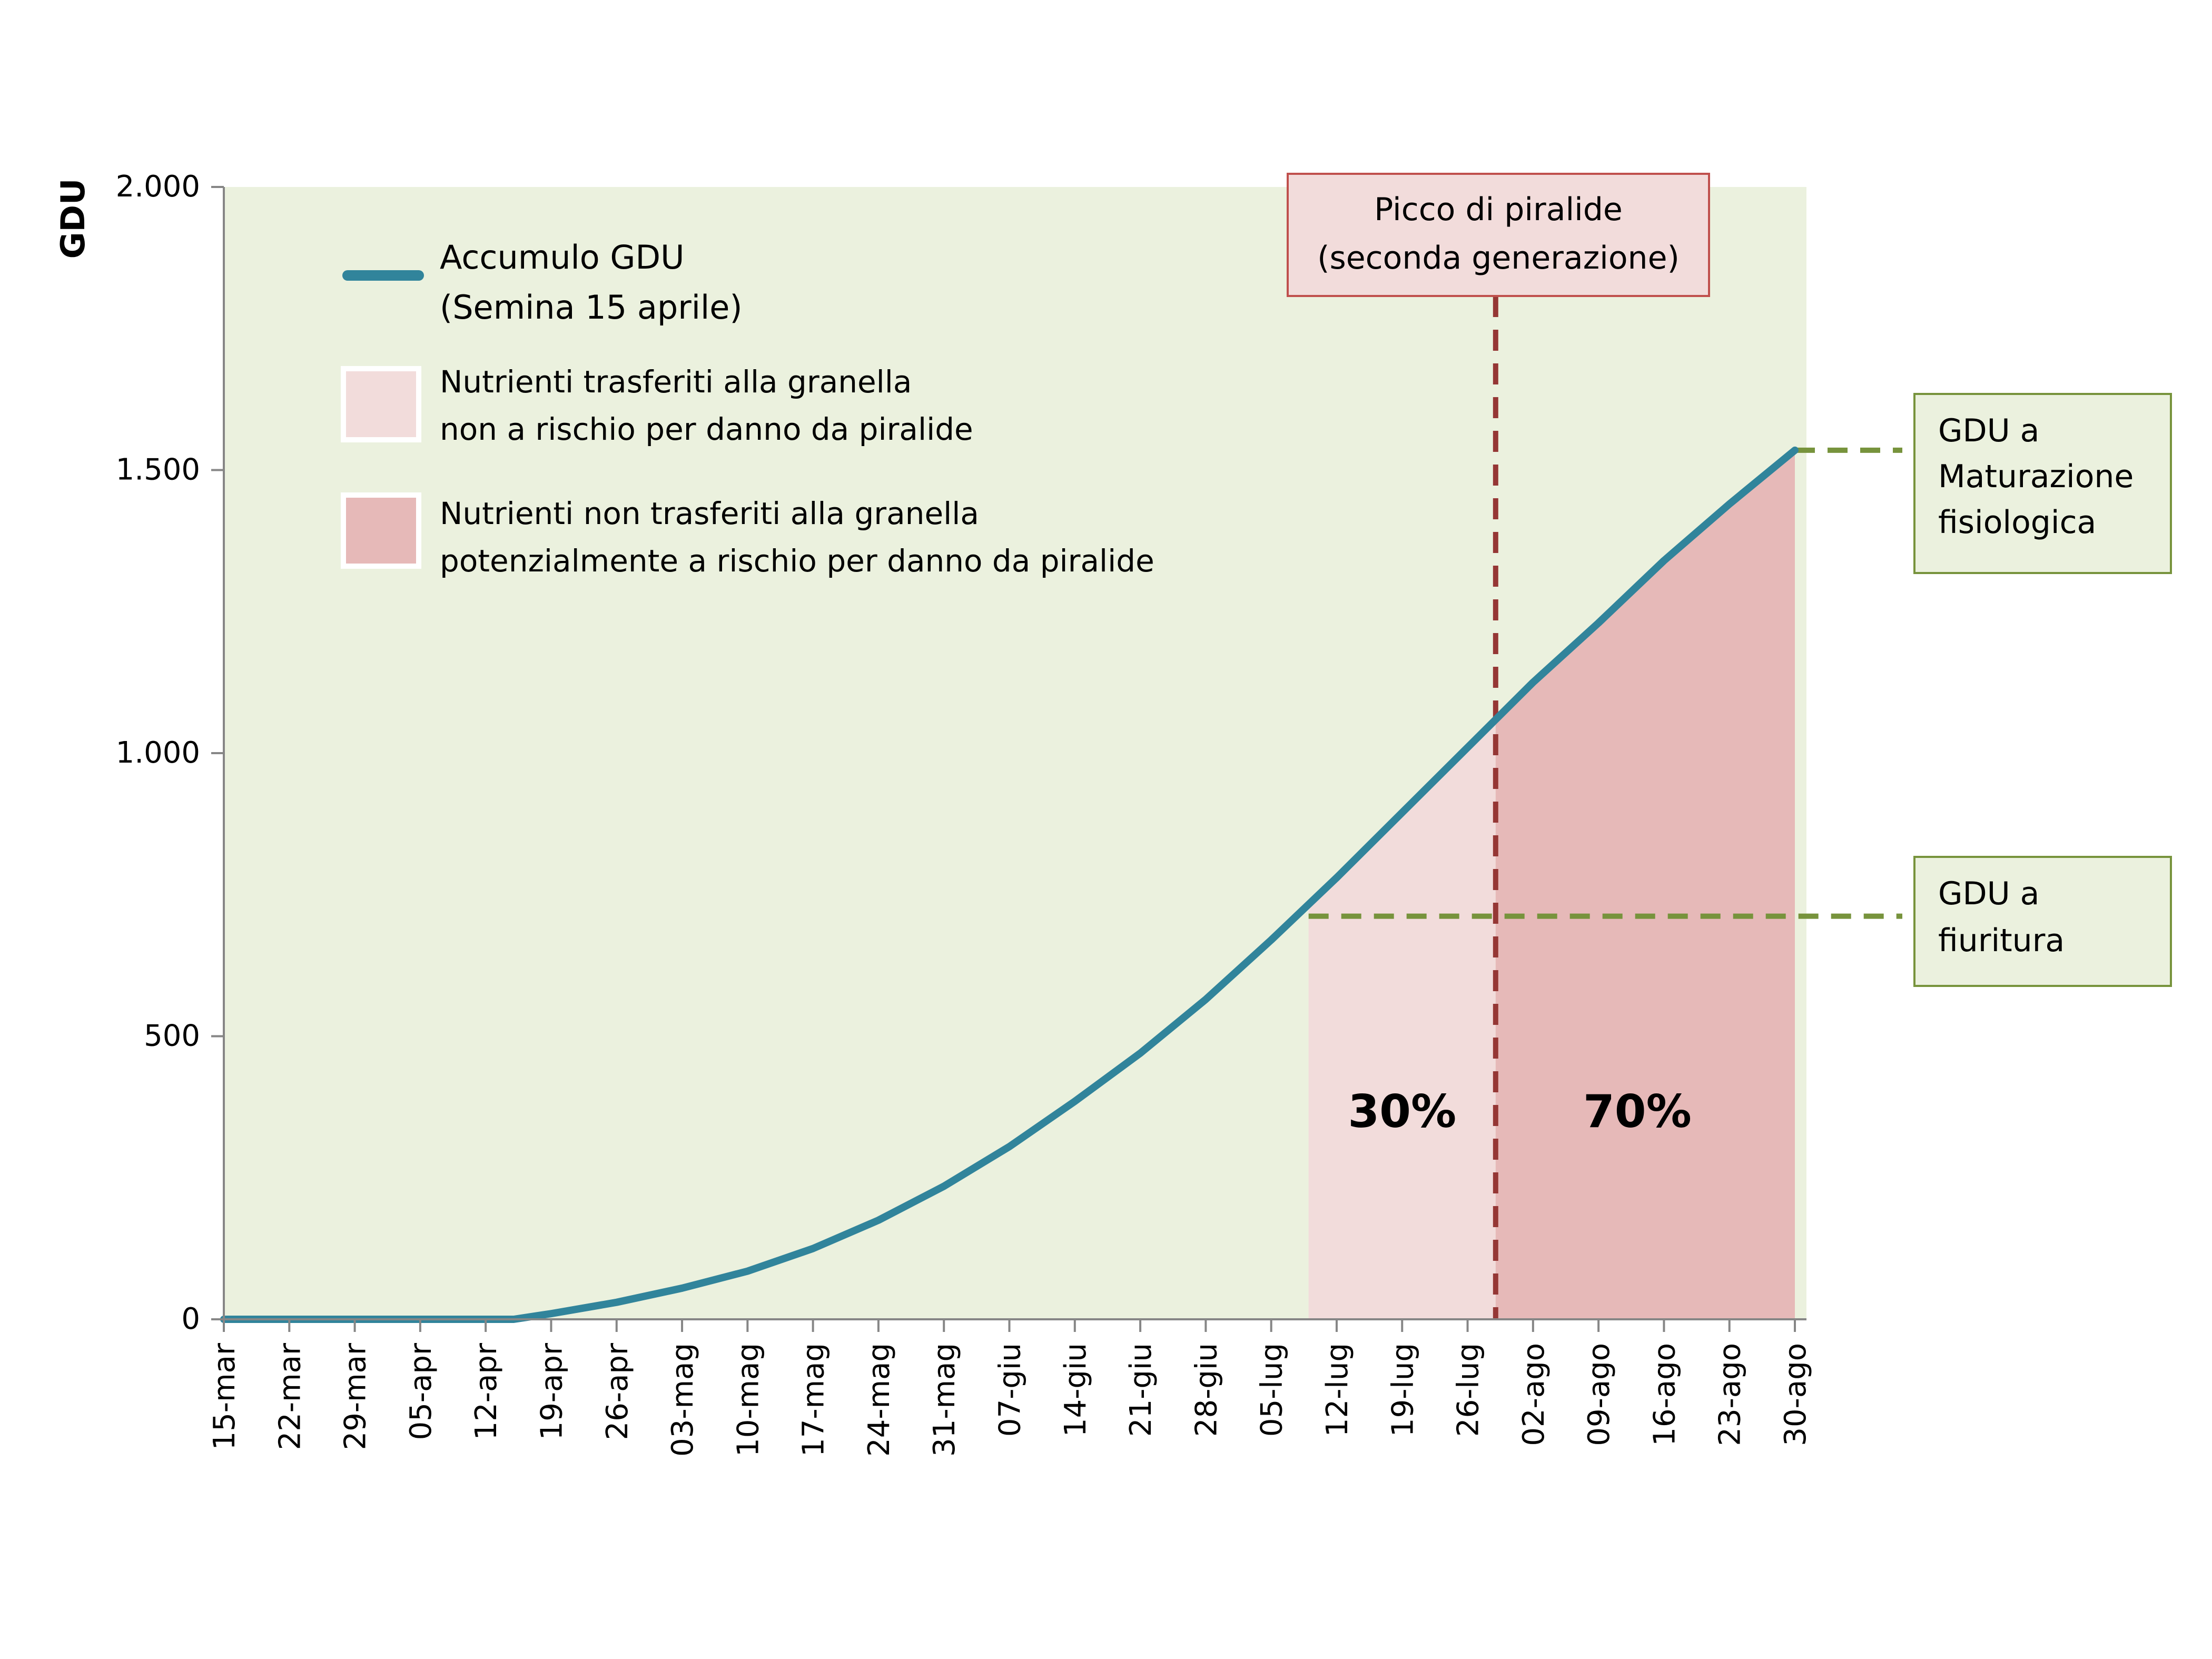 This screenshot has width=2212, height=1659. Describe the element at coordinates (172, 1036) in the screenshot. I see `y-tick-label: 500` at that location.